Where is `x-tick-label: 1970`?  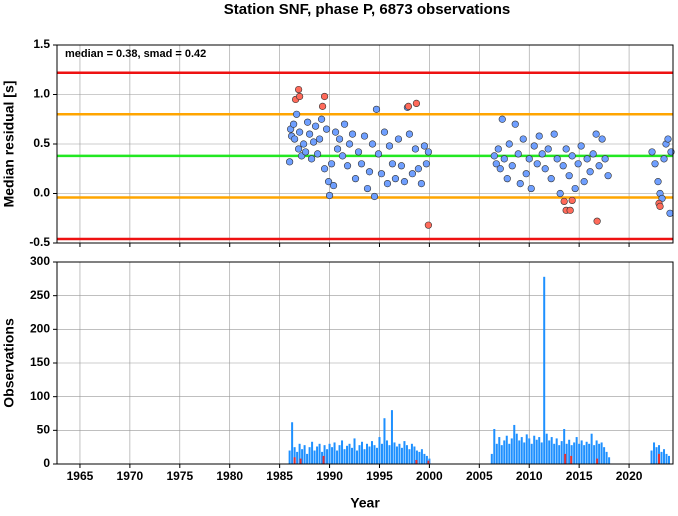 x-tick-label: 1970 is located at coordinates (130, 476).